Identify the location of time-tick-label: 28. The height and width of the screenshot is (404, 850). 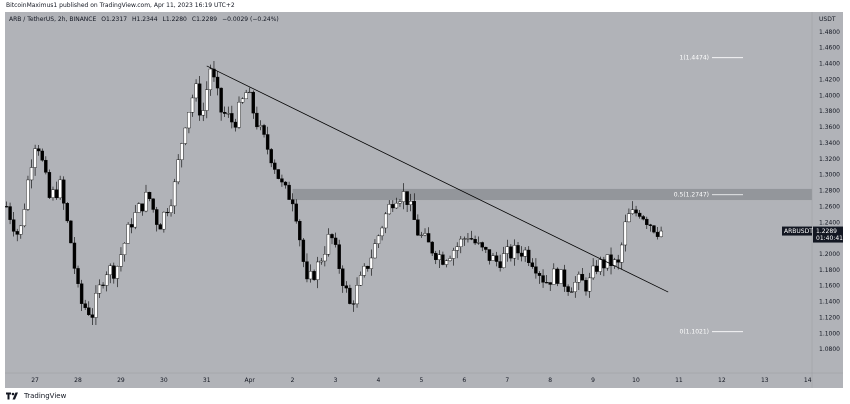
(78, 380).